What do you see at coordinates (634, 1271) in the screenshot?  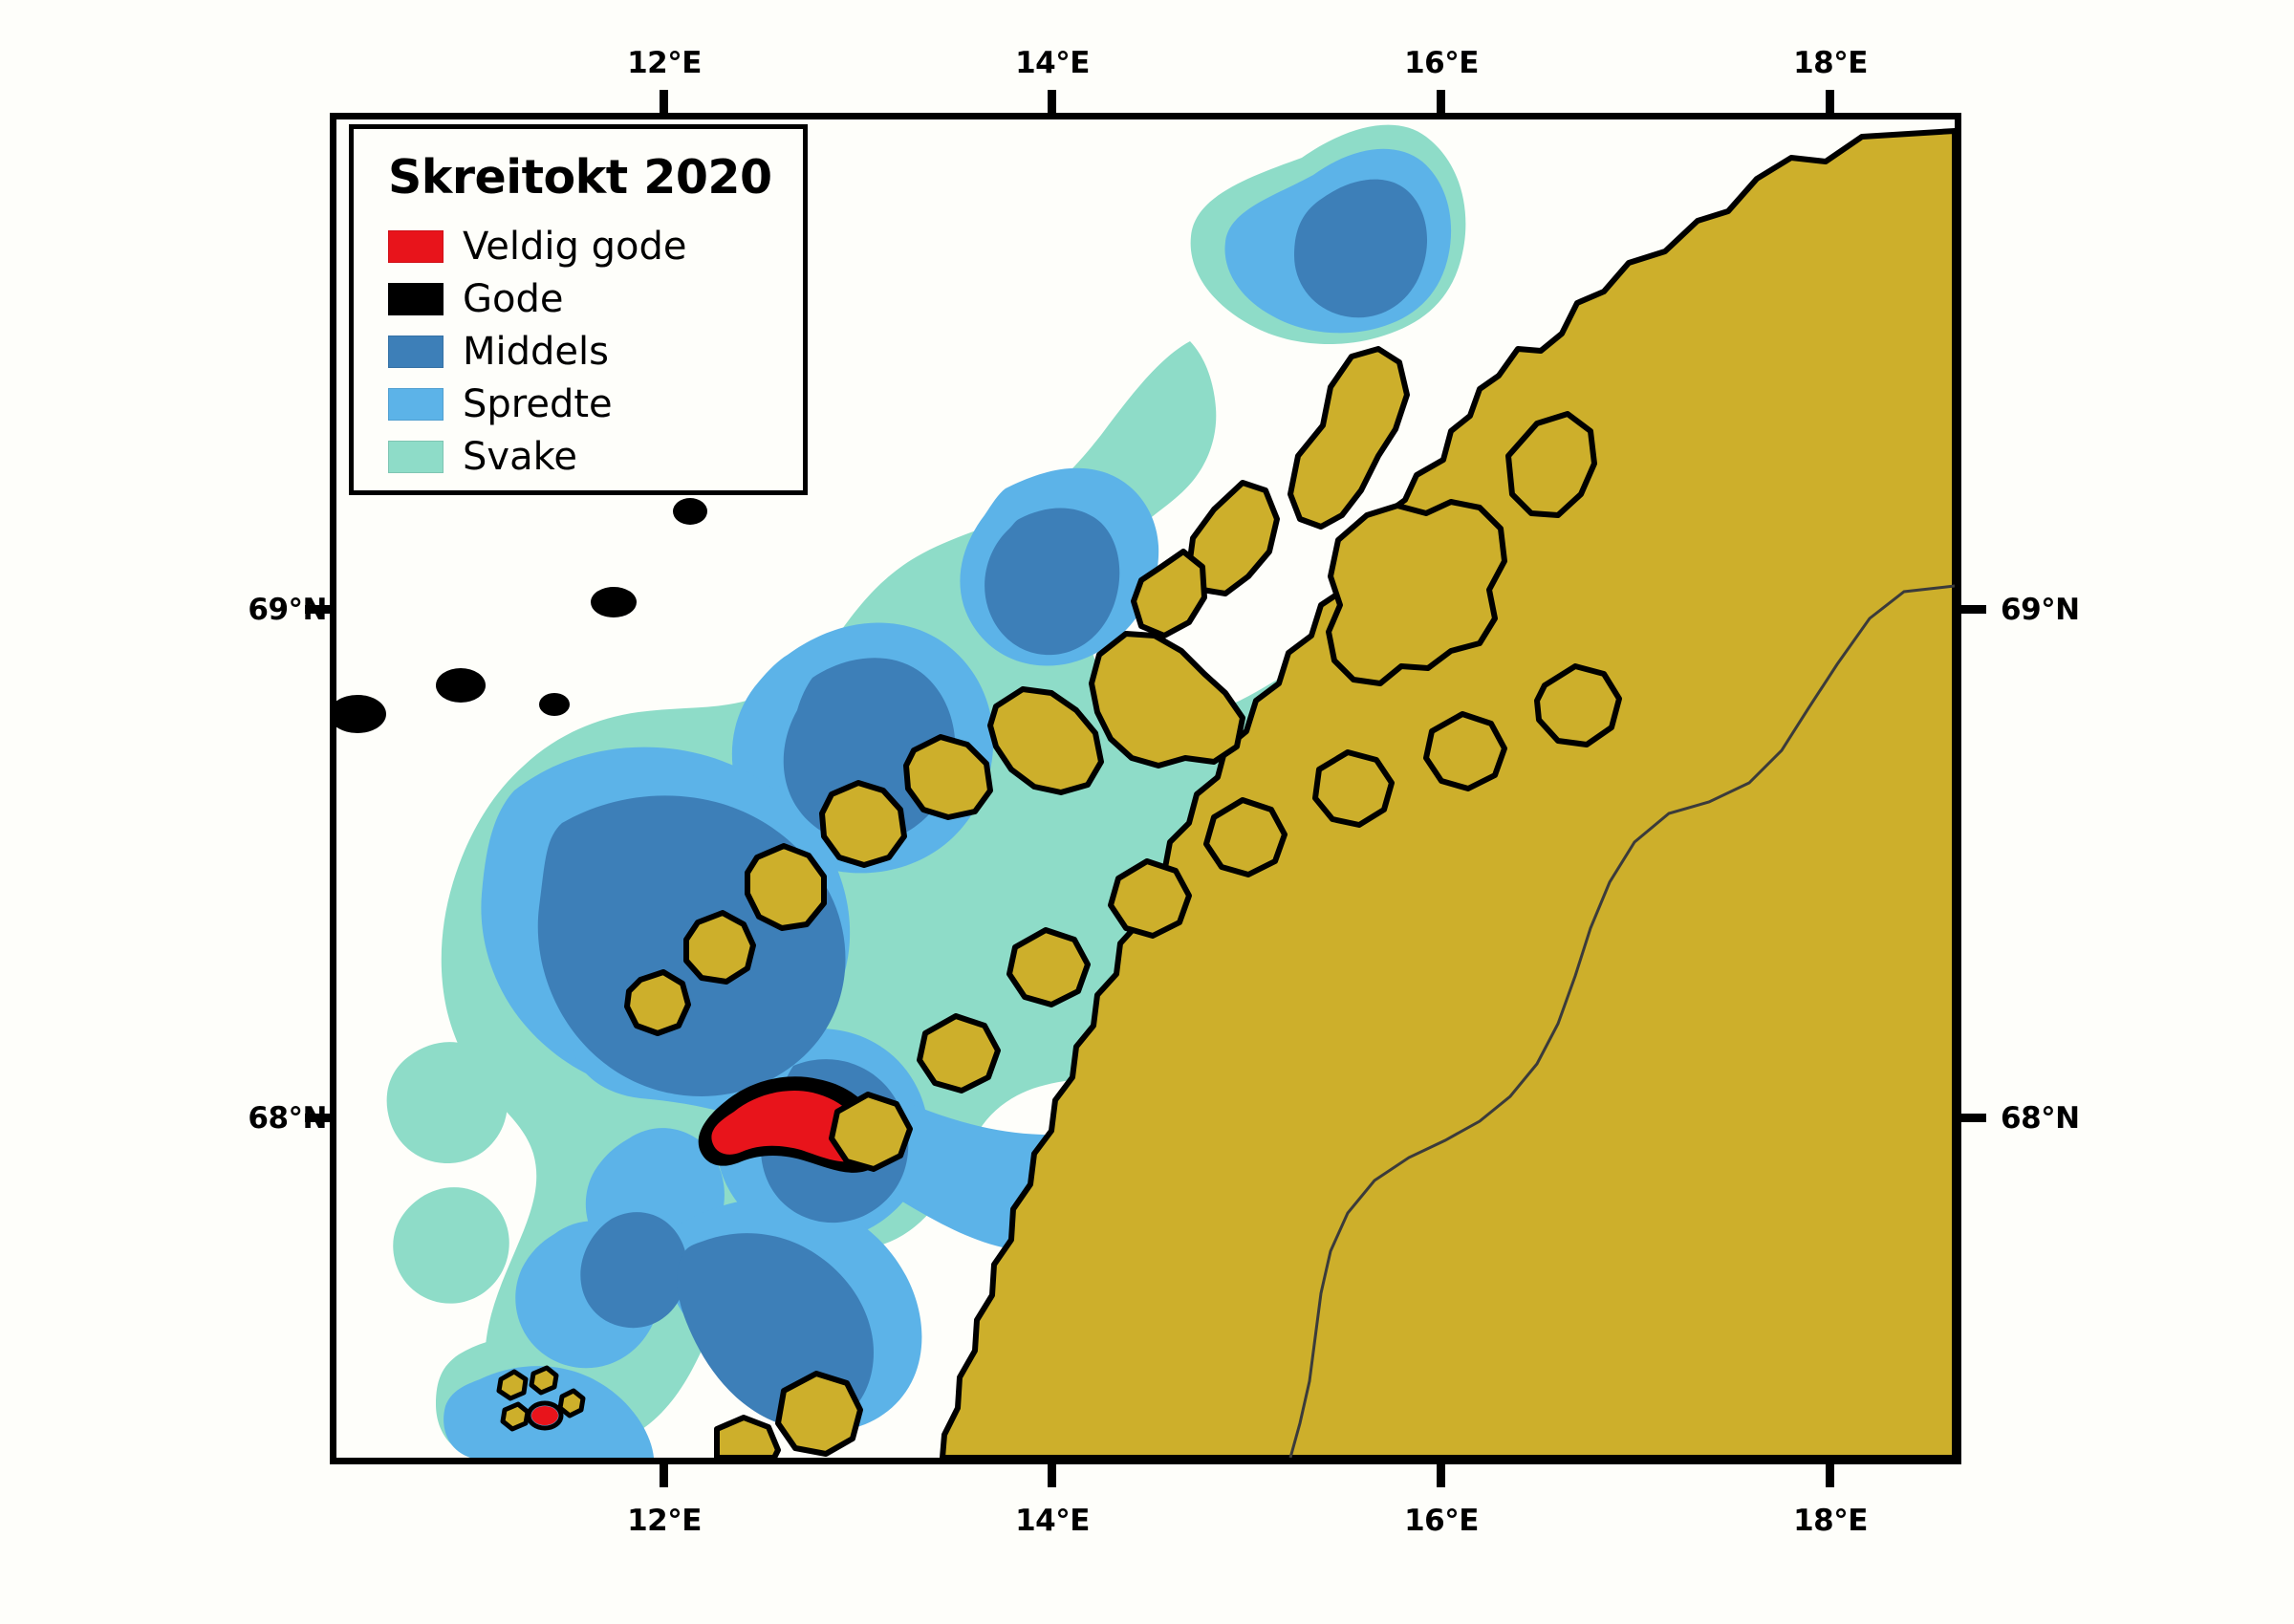 I see `middels-polygon-lof-small` at bounding box center [634, 1271].